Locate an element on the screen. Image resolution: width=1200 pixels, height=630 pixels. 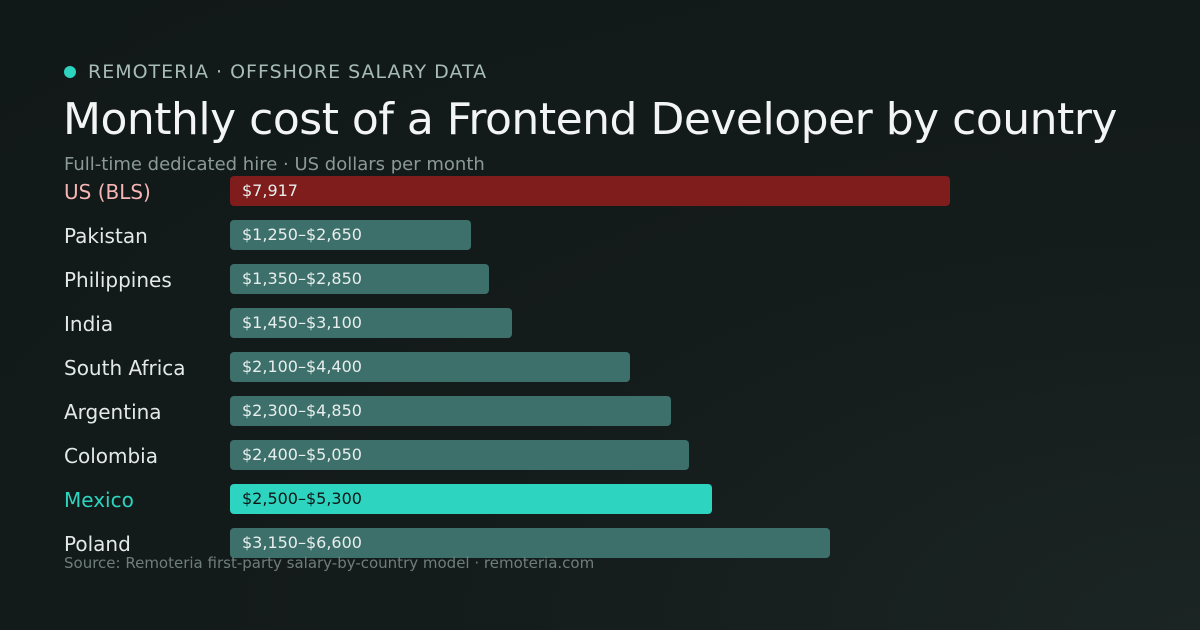
category-label: Colombia is located at coordinates (111, 456).